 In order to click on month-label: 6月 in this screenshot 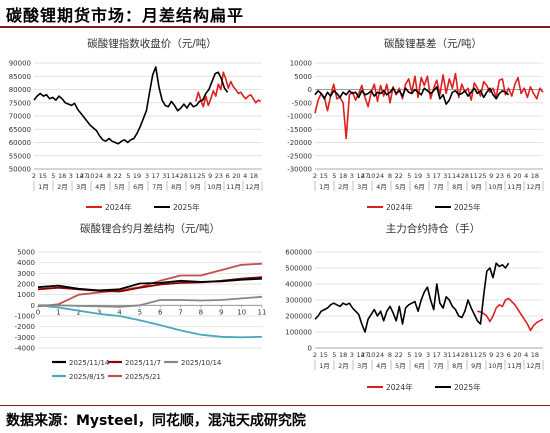, I will do `click(419, 187)`.